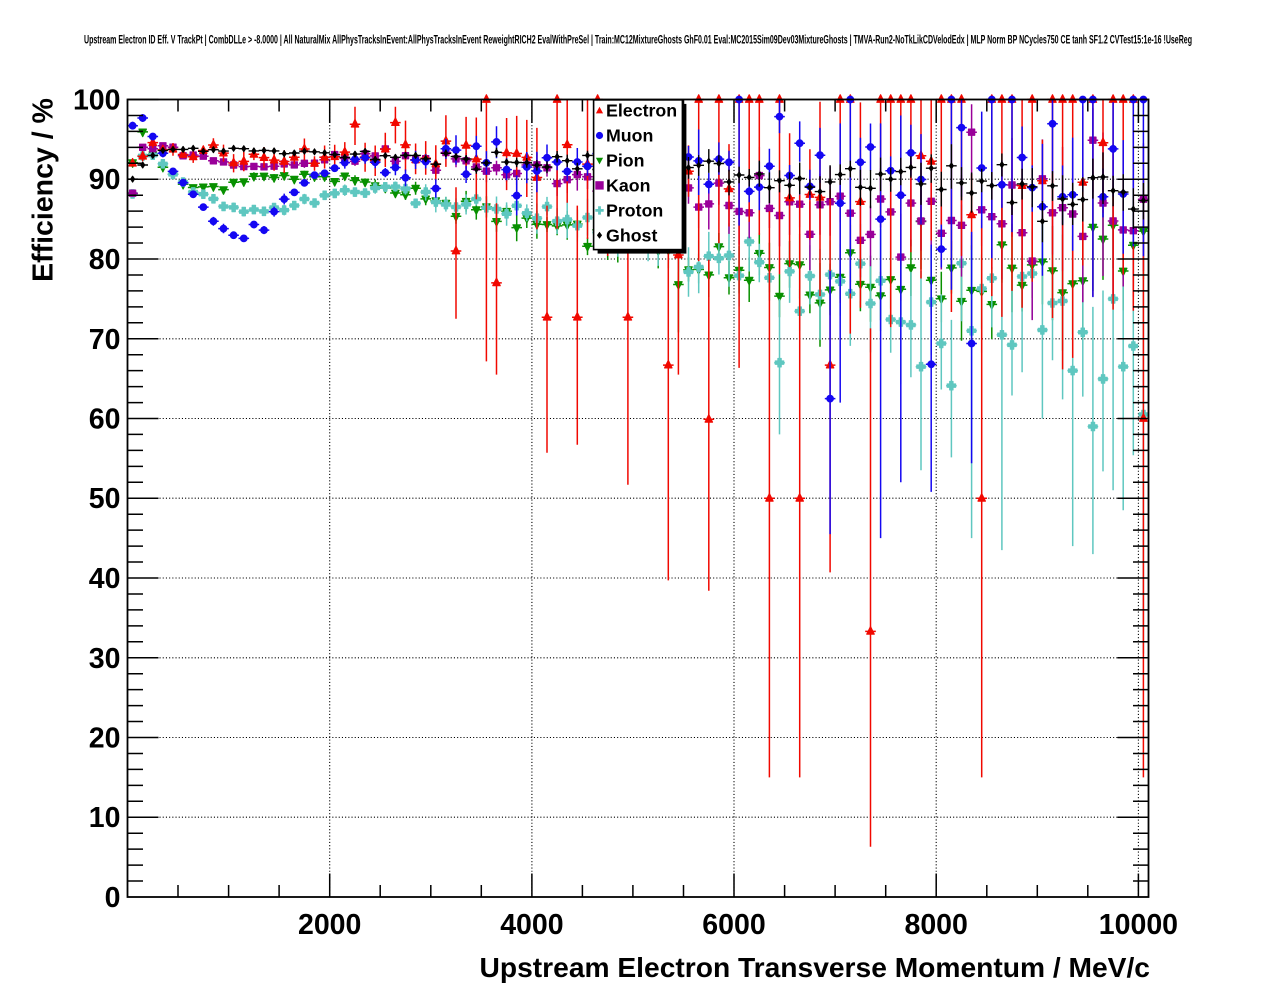 This screenshot has height=1001, width=1276. I want to click on svg-text: 2000, so click(329, 925).